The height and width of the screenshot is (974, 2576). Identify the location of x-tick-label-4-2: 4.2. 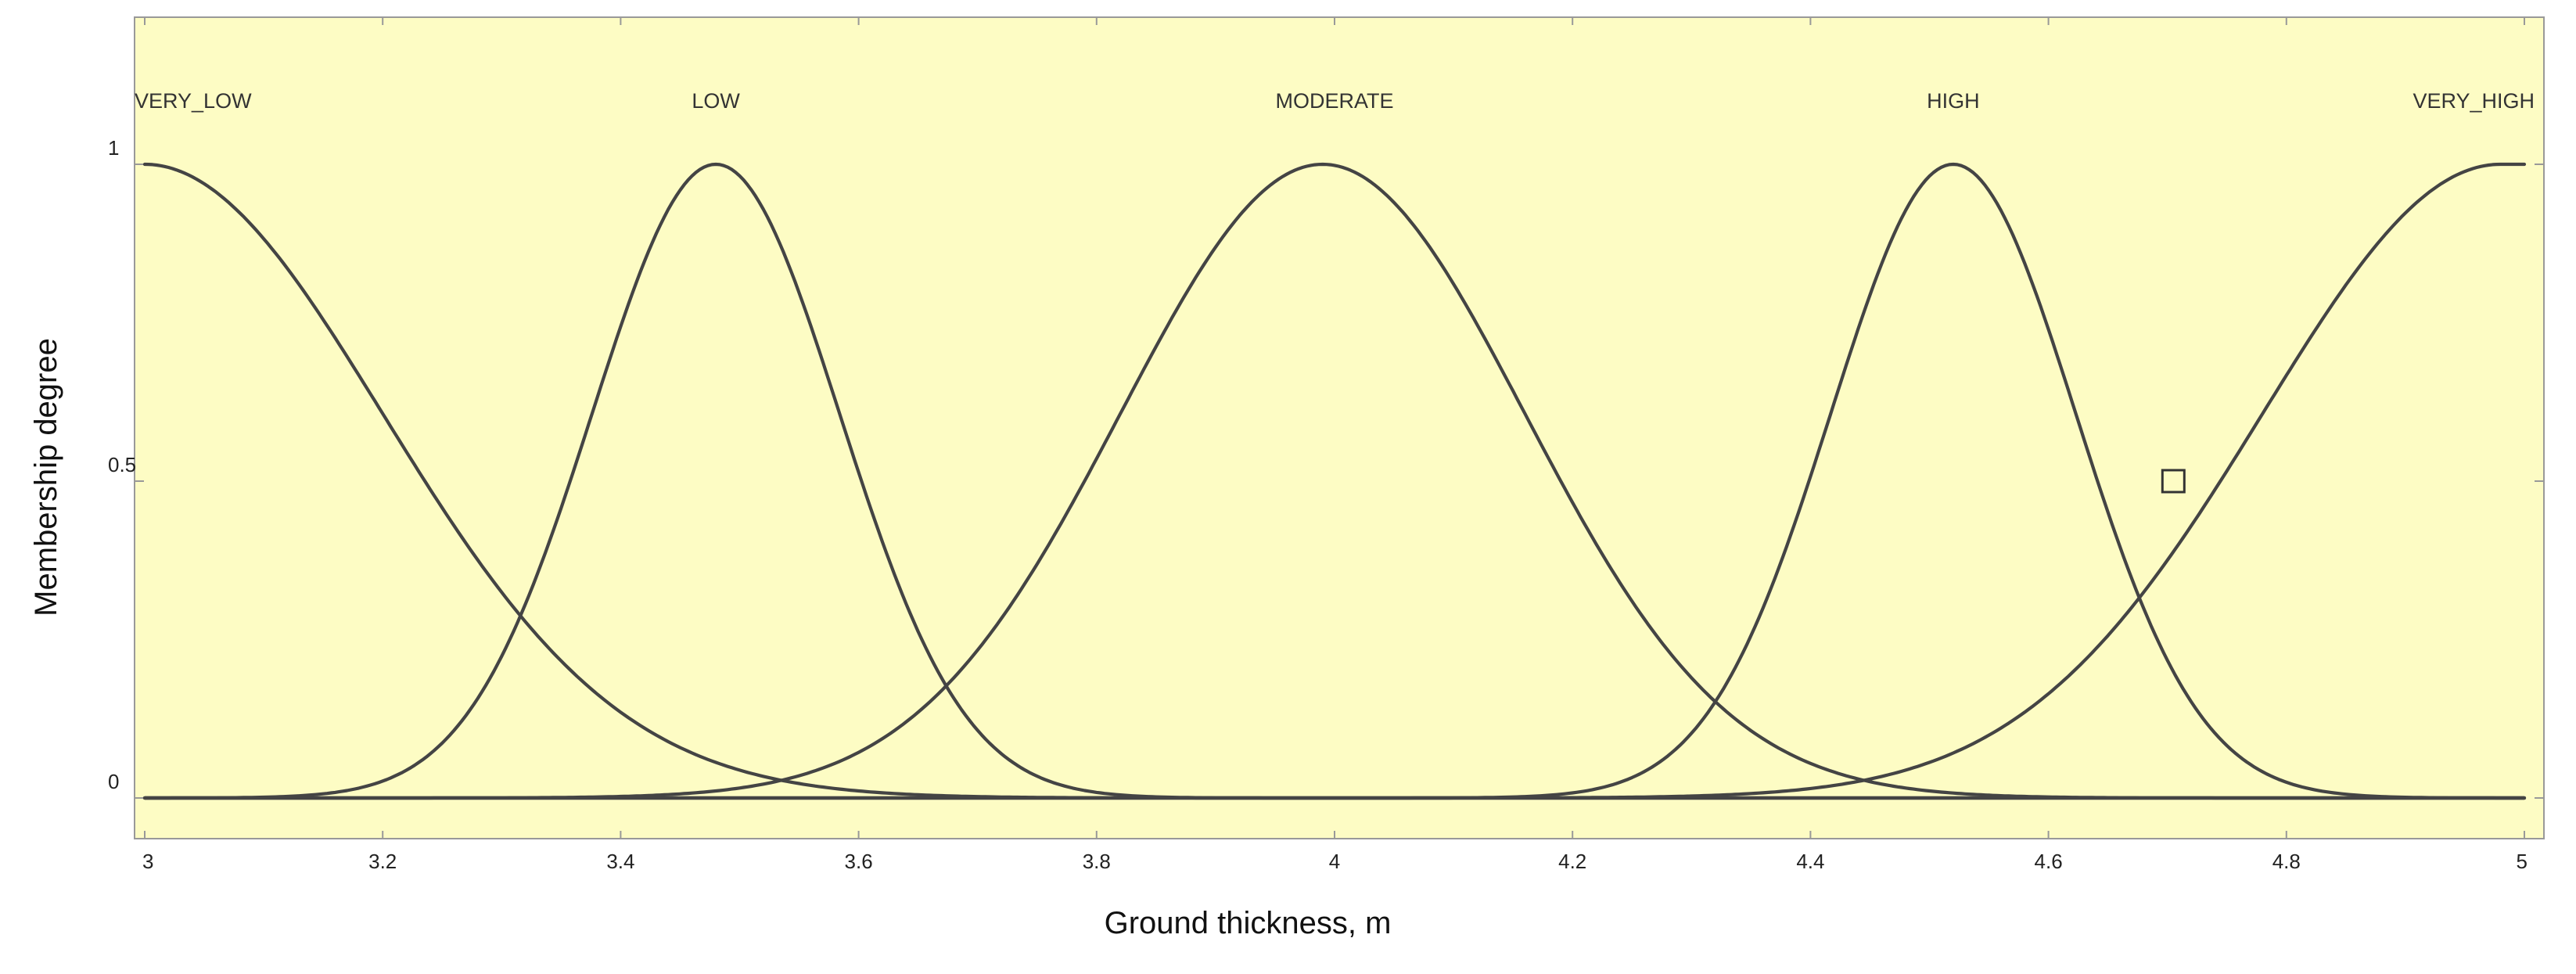
(1572, 862).